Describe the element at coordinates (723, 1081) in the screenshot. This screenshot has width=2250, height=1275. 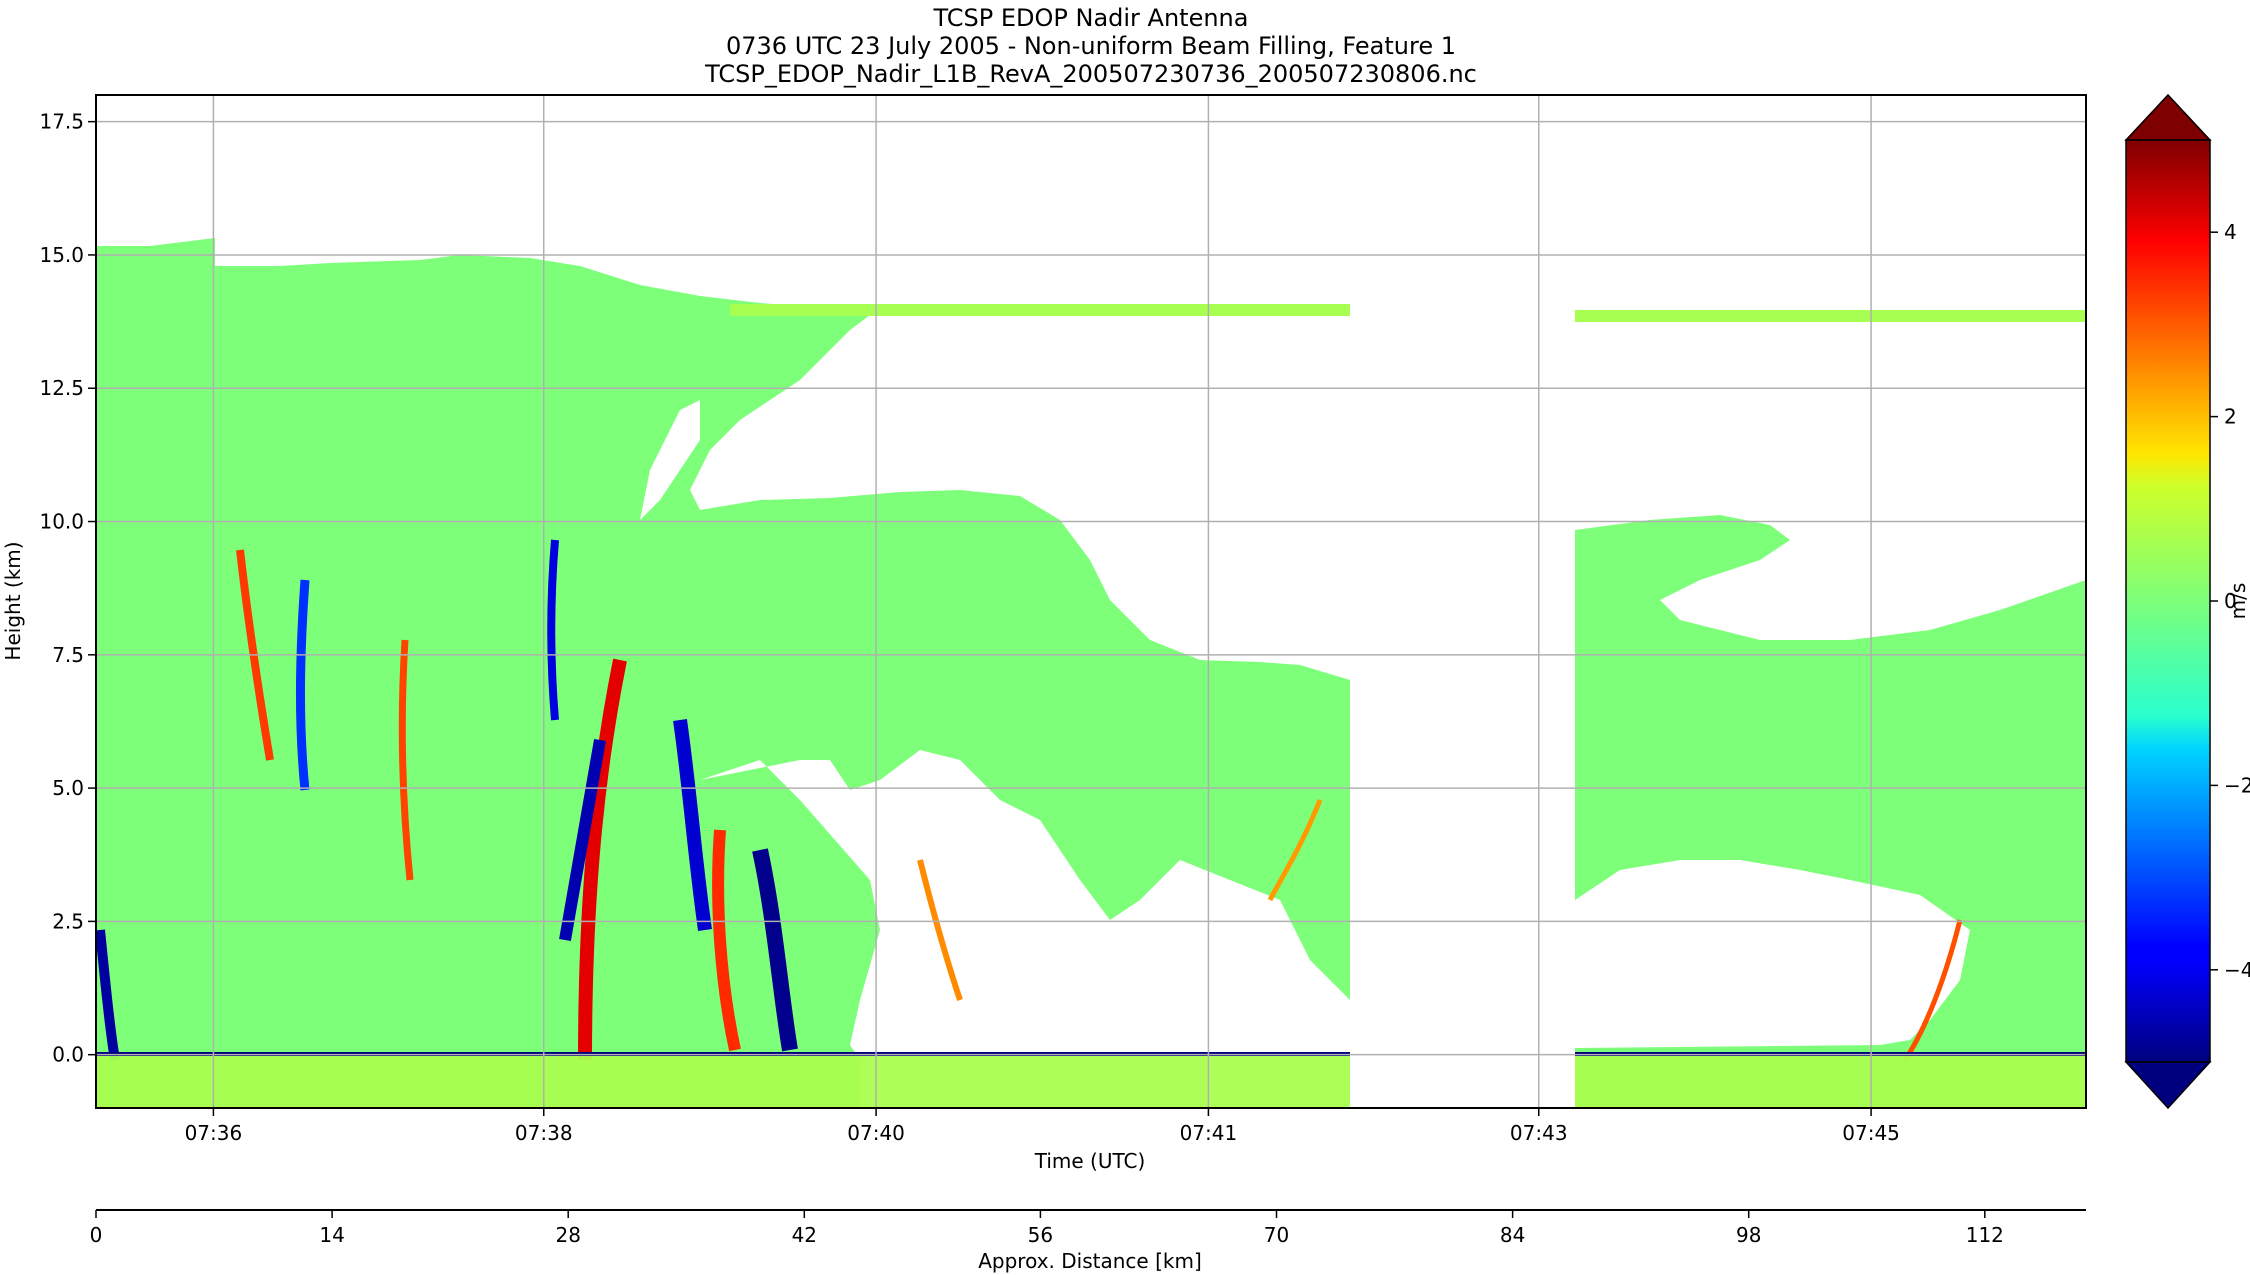
I see `surface-band` at that location.